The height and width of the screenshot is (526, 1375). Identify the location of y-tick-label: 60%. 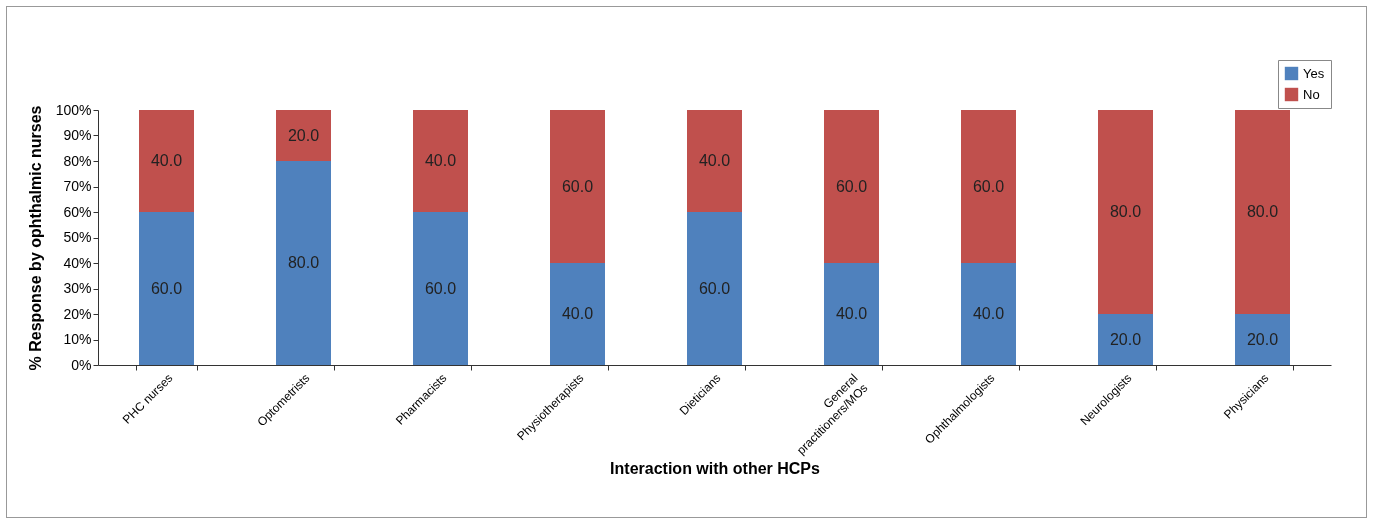
(77, 211).